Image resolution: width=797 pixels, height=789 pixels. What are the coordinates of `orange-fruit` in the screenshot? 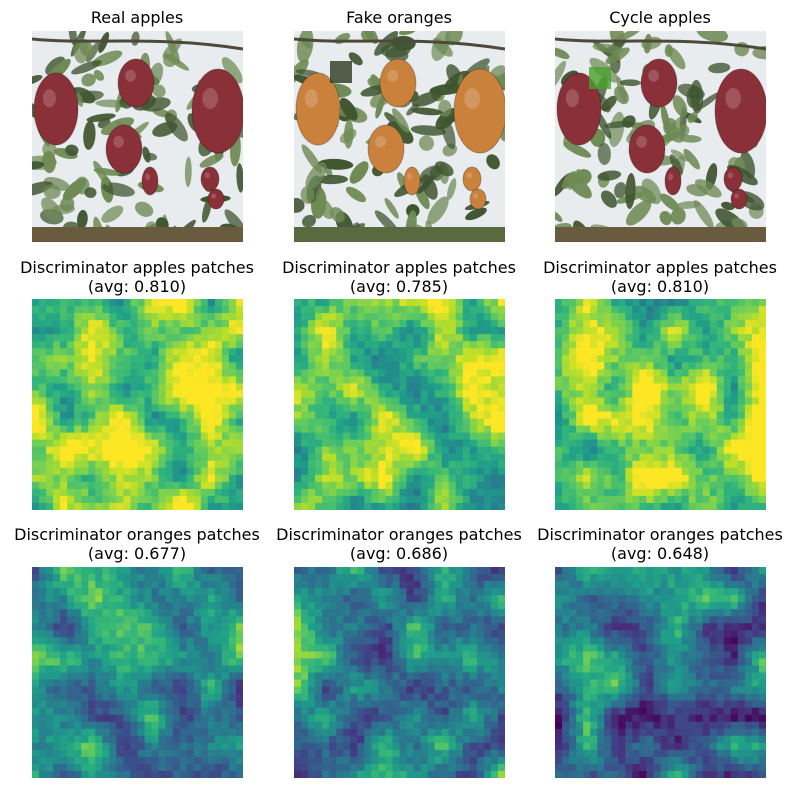 It's located at (398, 83).